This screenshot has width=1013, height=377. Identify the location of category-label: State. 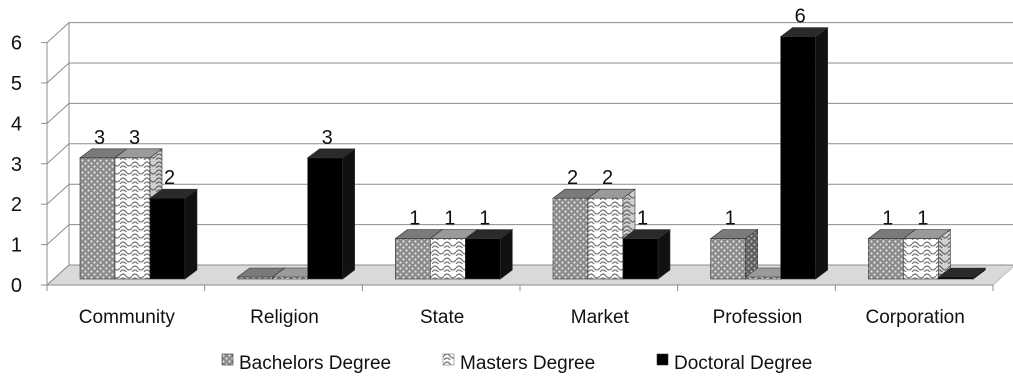
(442, 317).